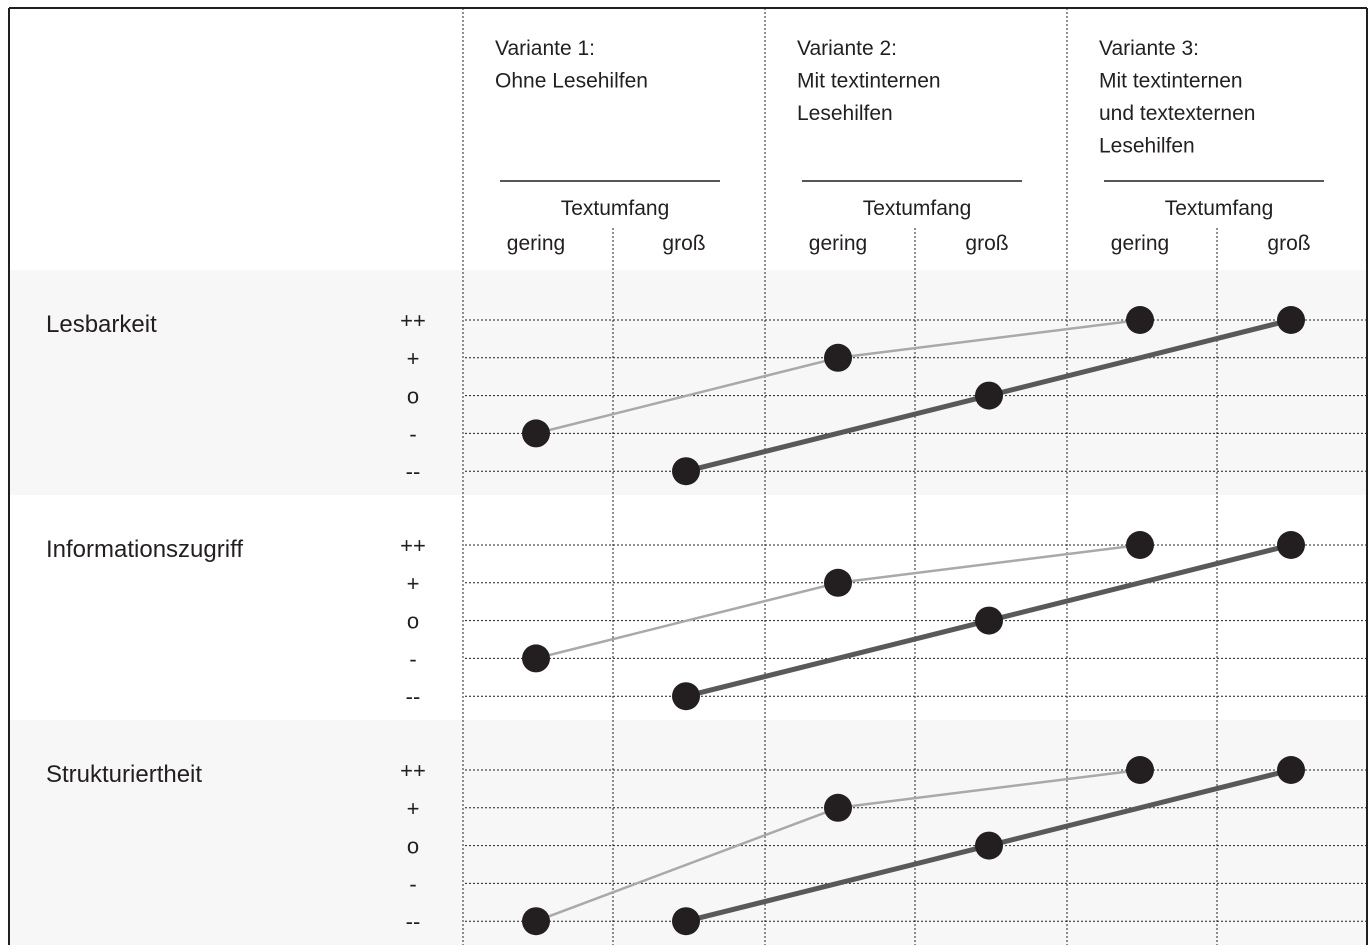  What do you see at coordinates (545, 48) in the screenshot?
I see `variant-title-line: Variante 1:` at bounding box center [545, 48].